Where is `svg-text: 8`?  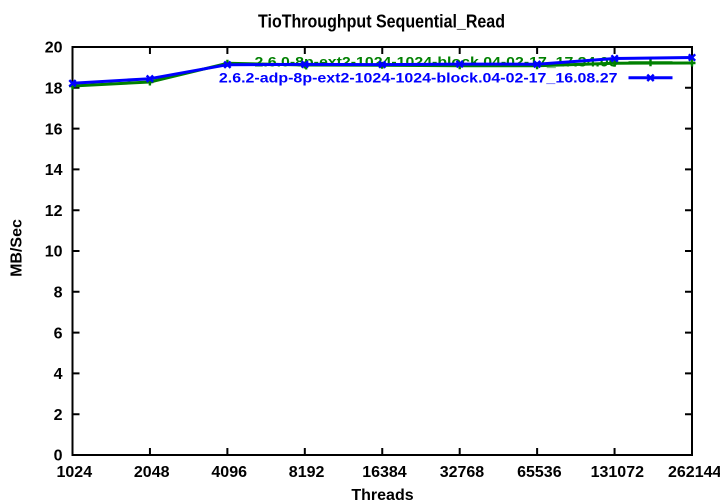 svg-text: 8 is located at coordinates (58, 293).